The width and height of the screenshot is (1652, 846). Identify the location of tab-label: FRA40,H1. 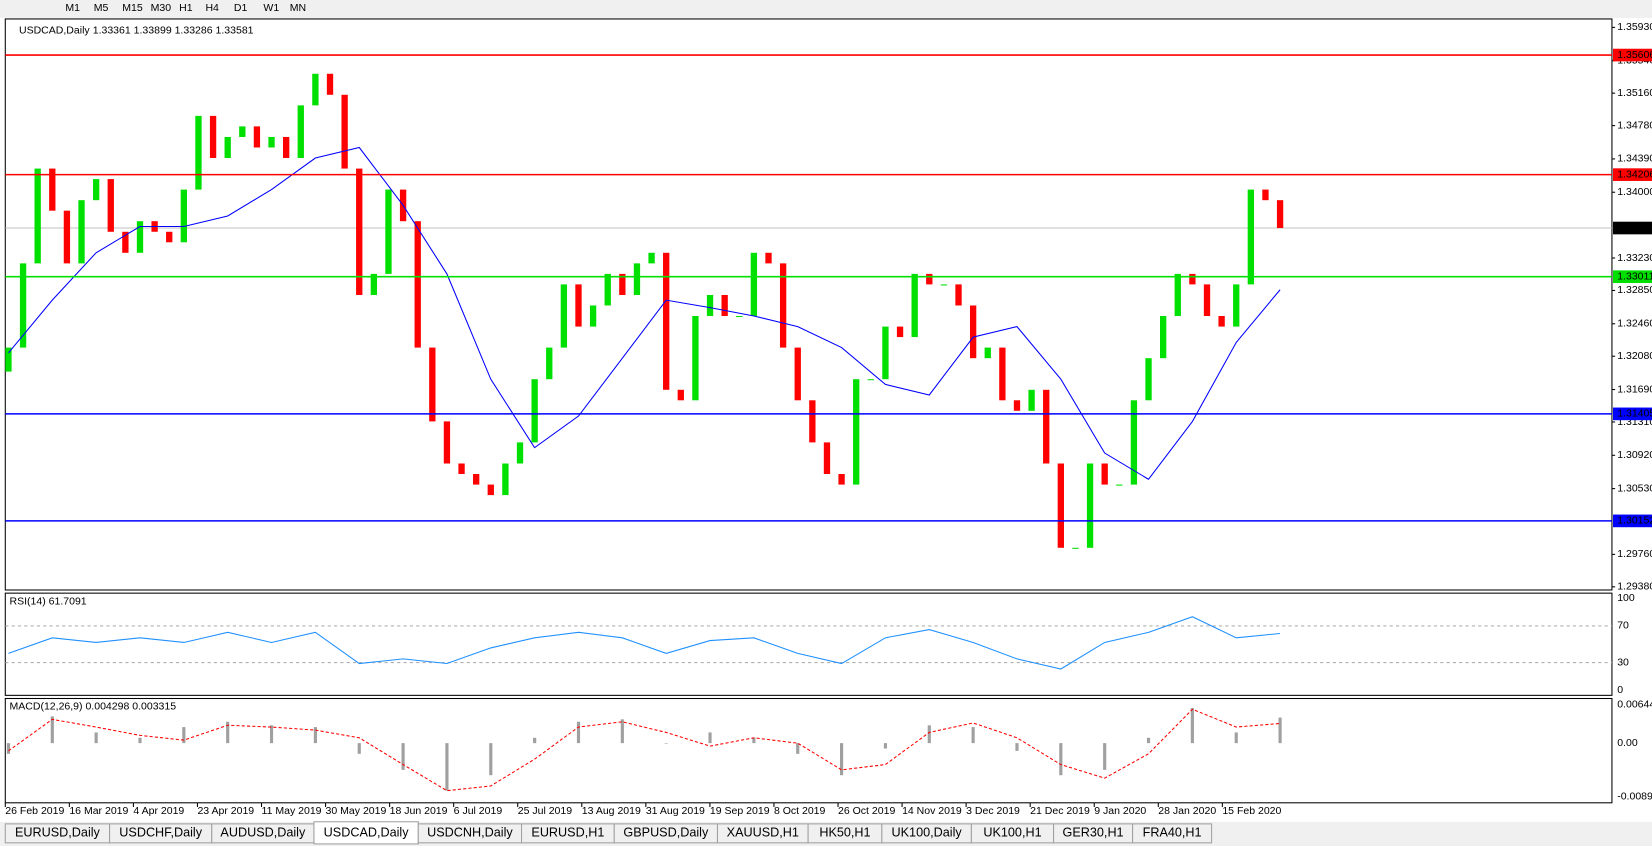
(1172, 833).